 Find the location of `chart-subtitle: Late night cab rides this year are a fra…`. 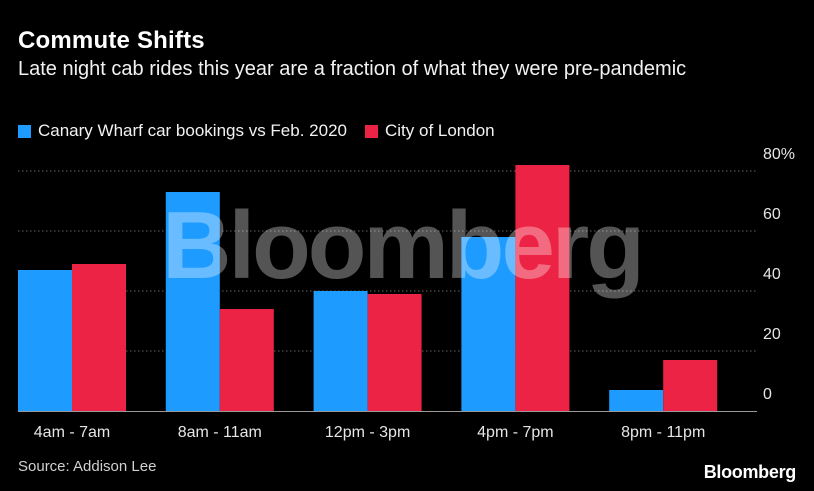

chart-subtitle: Late night cab rides this year are a fra… is located at coordinates (352, 69).